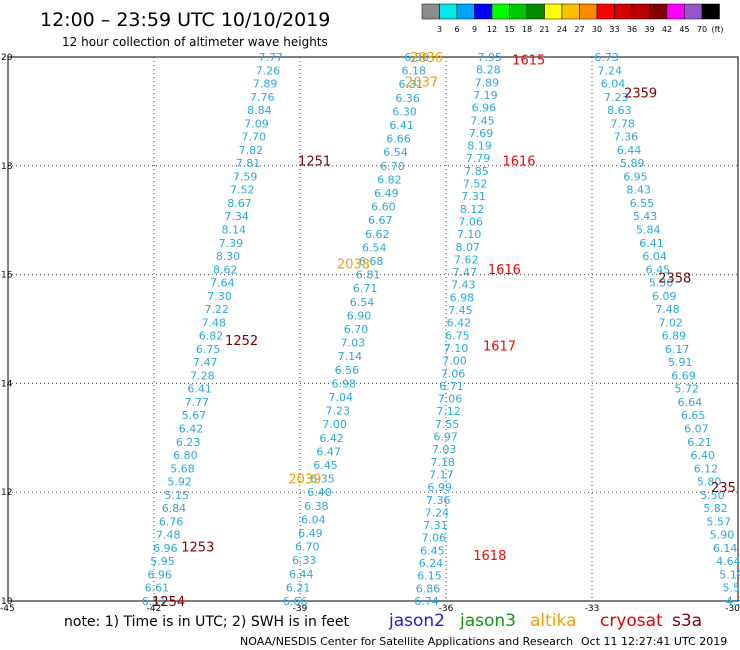 The width and height of the screenshot is (740, 650). I want to click on wave-height-value: 6.40, so click(702, 455).